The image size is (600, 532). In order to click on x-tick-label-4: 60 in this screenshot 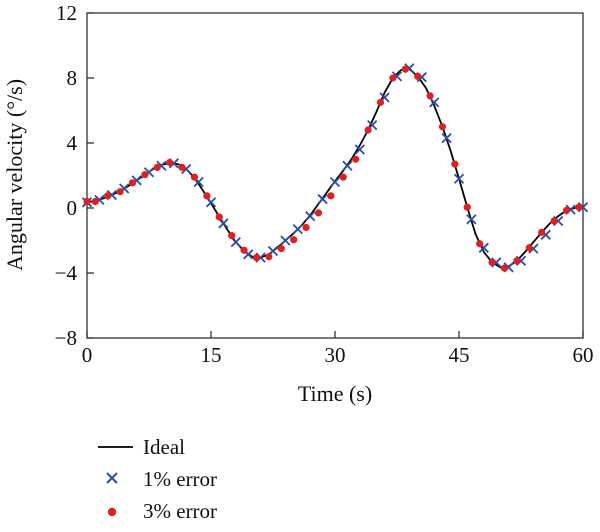, I will do `click(583, 355)`.